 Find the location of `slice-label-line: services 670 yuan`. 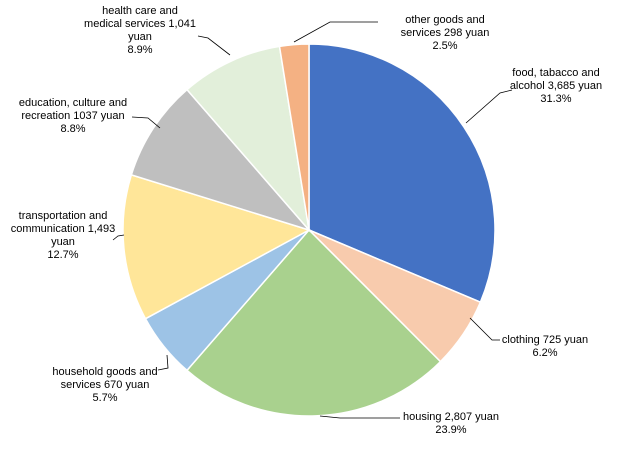

slice-label-line: services 670 yuan is located at coordinates (105, 385).